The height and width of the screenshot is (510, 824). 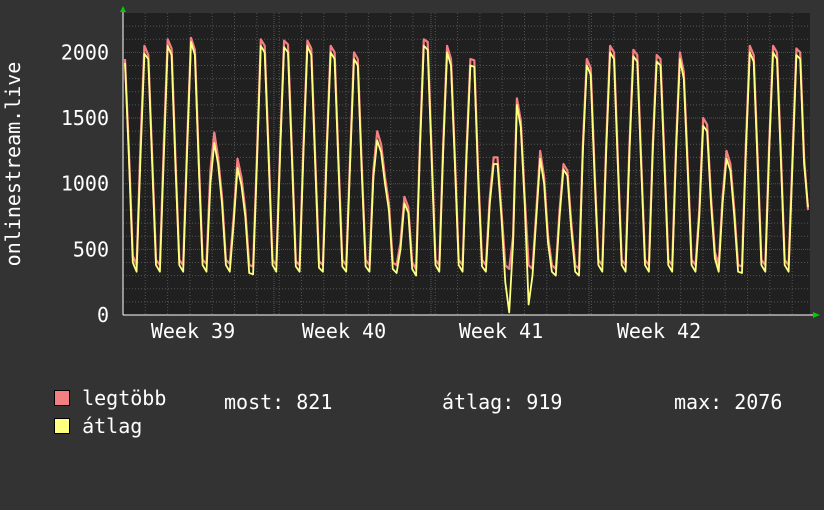 I want to click on stat-peak-label: max:, so click(x=698, y=402).